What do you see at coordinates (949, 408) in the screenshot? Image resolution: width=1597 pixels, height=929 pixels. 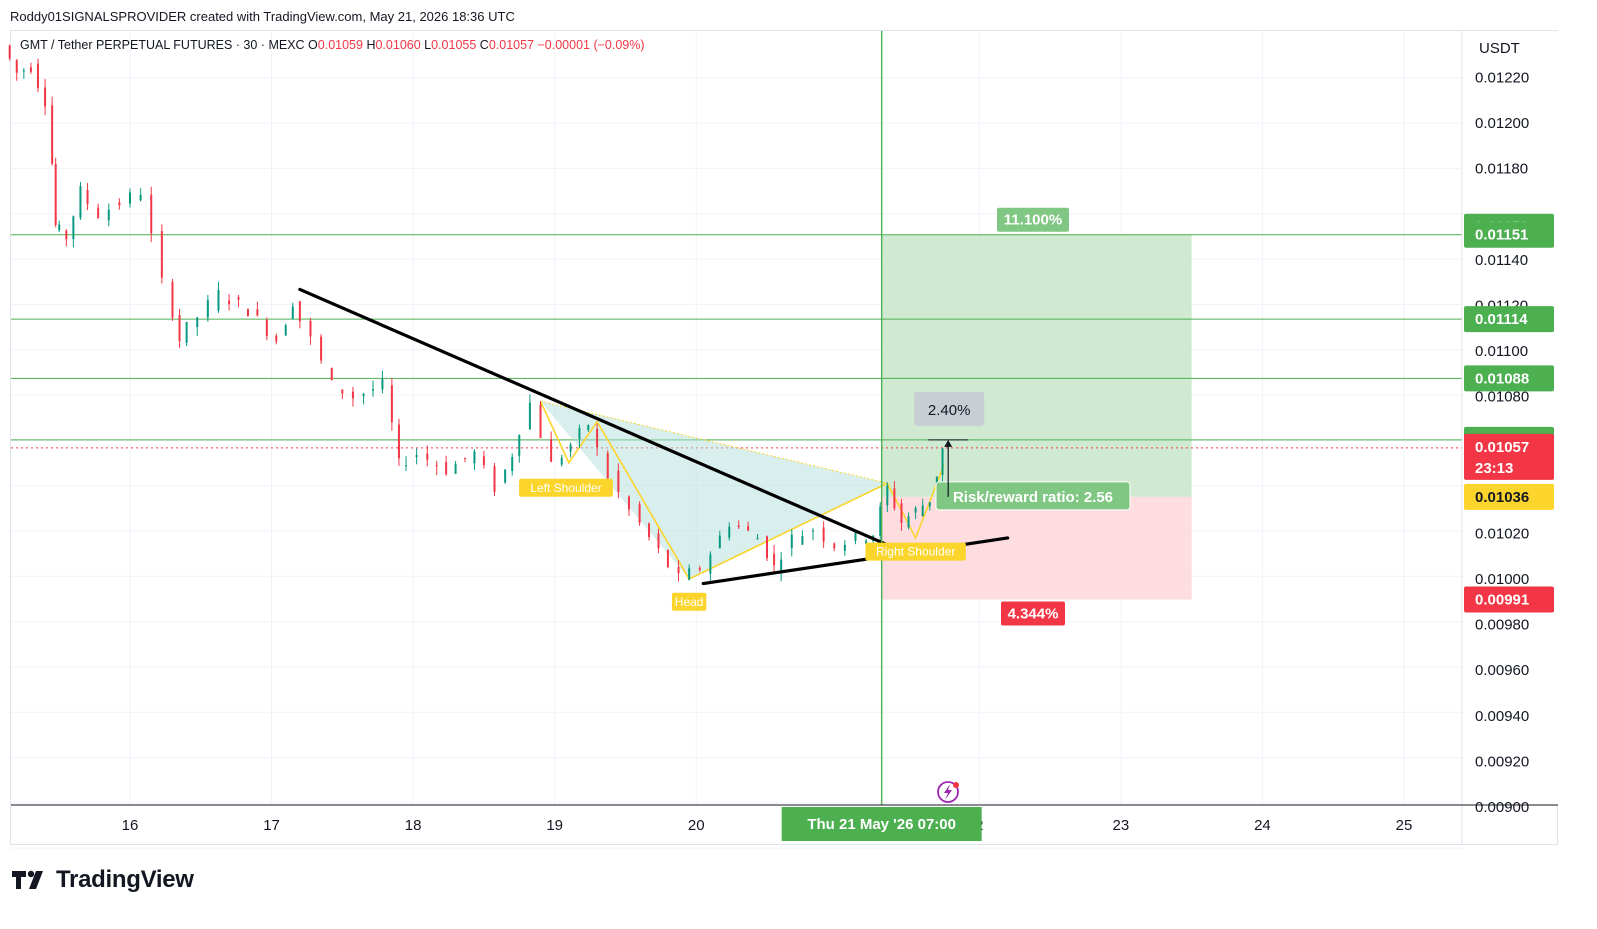 I see `measure-badge` at bounding box center [949, 408].